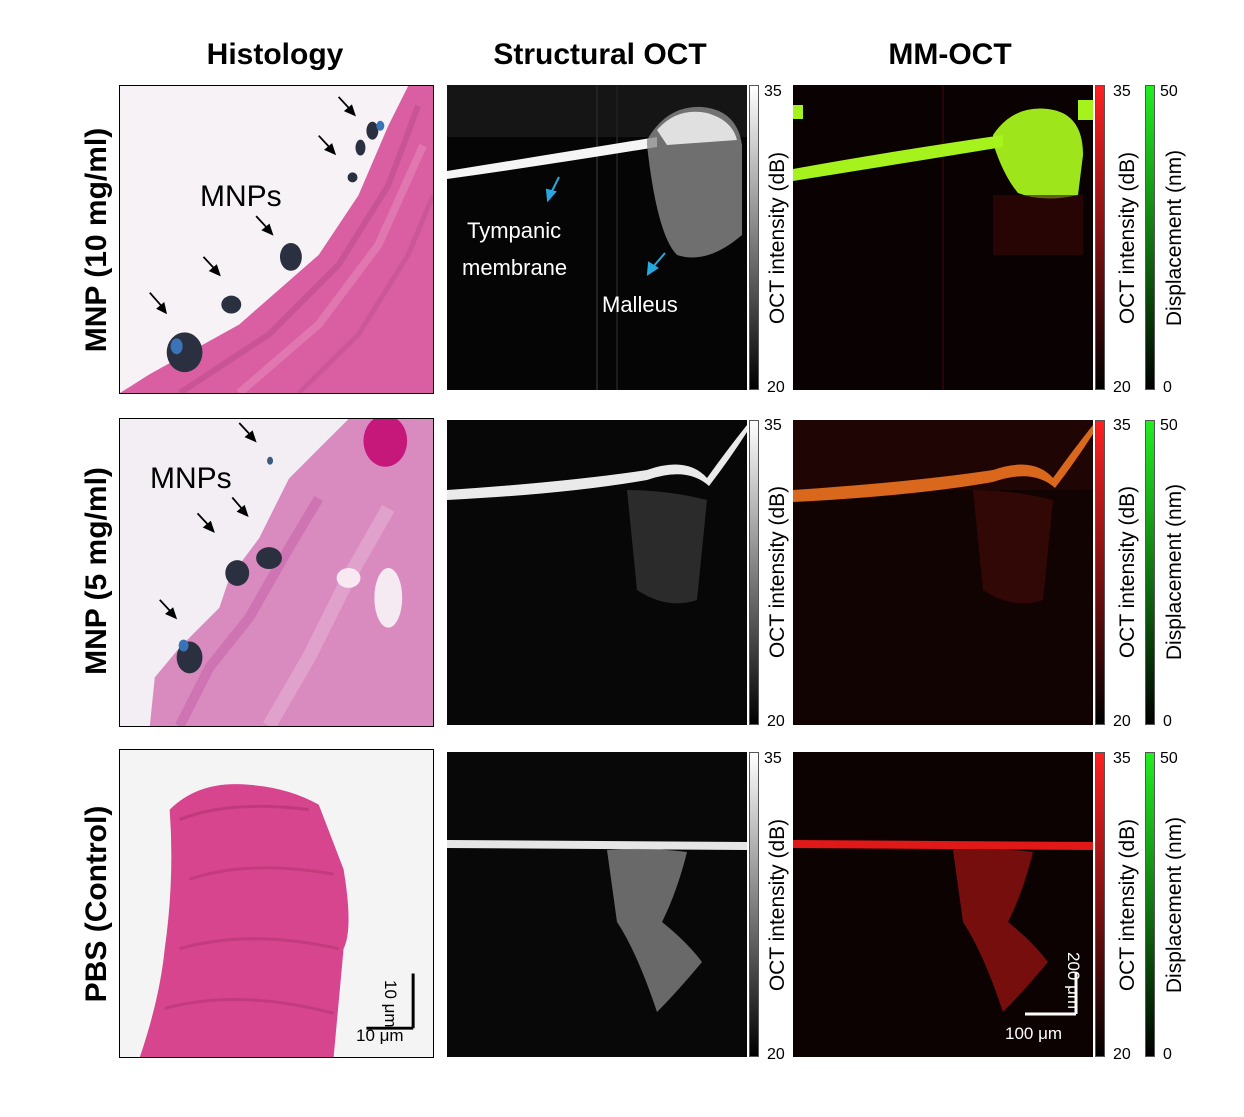  Describe the element at coordinates (640, 304) in the screenshot. I see `annotation-malleus: Malleus` at that location.